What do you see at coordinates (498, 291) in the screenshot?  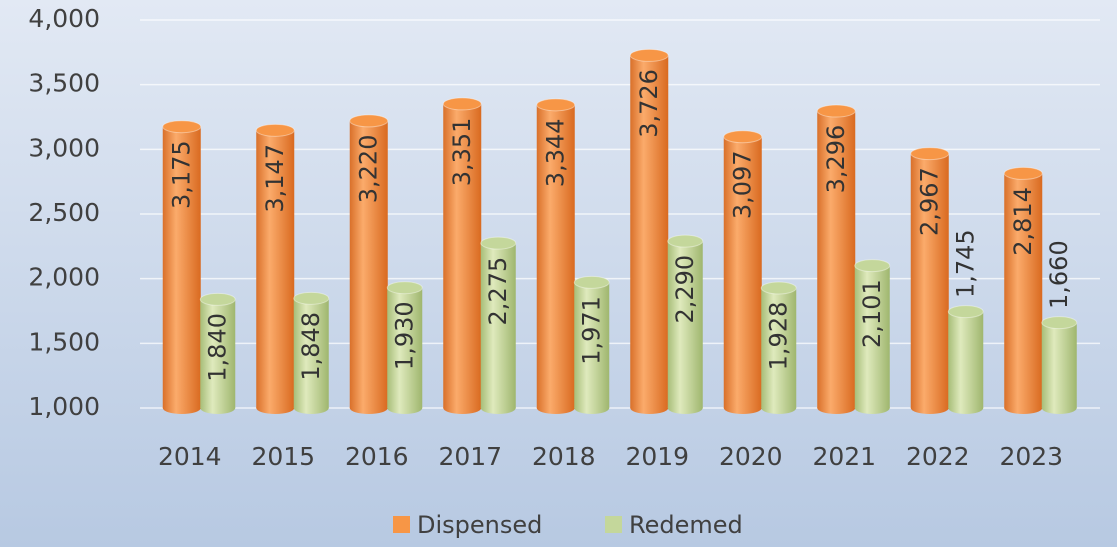 I see `value-label: 2,275` at bounding box center [498, 291].